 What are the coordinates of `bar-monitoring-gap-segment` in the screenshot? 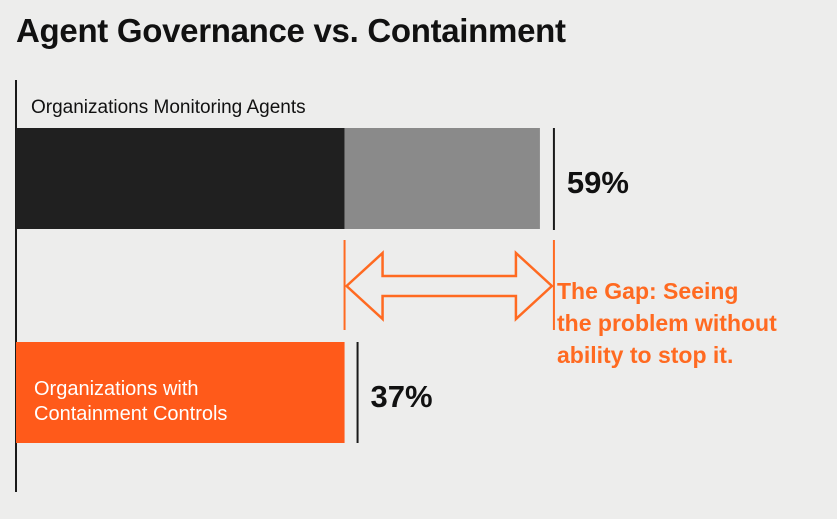 It's located at (442, 178).